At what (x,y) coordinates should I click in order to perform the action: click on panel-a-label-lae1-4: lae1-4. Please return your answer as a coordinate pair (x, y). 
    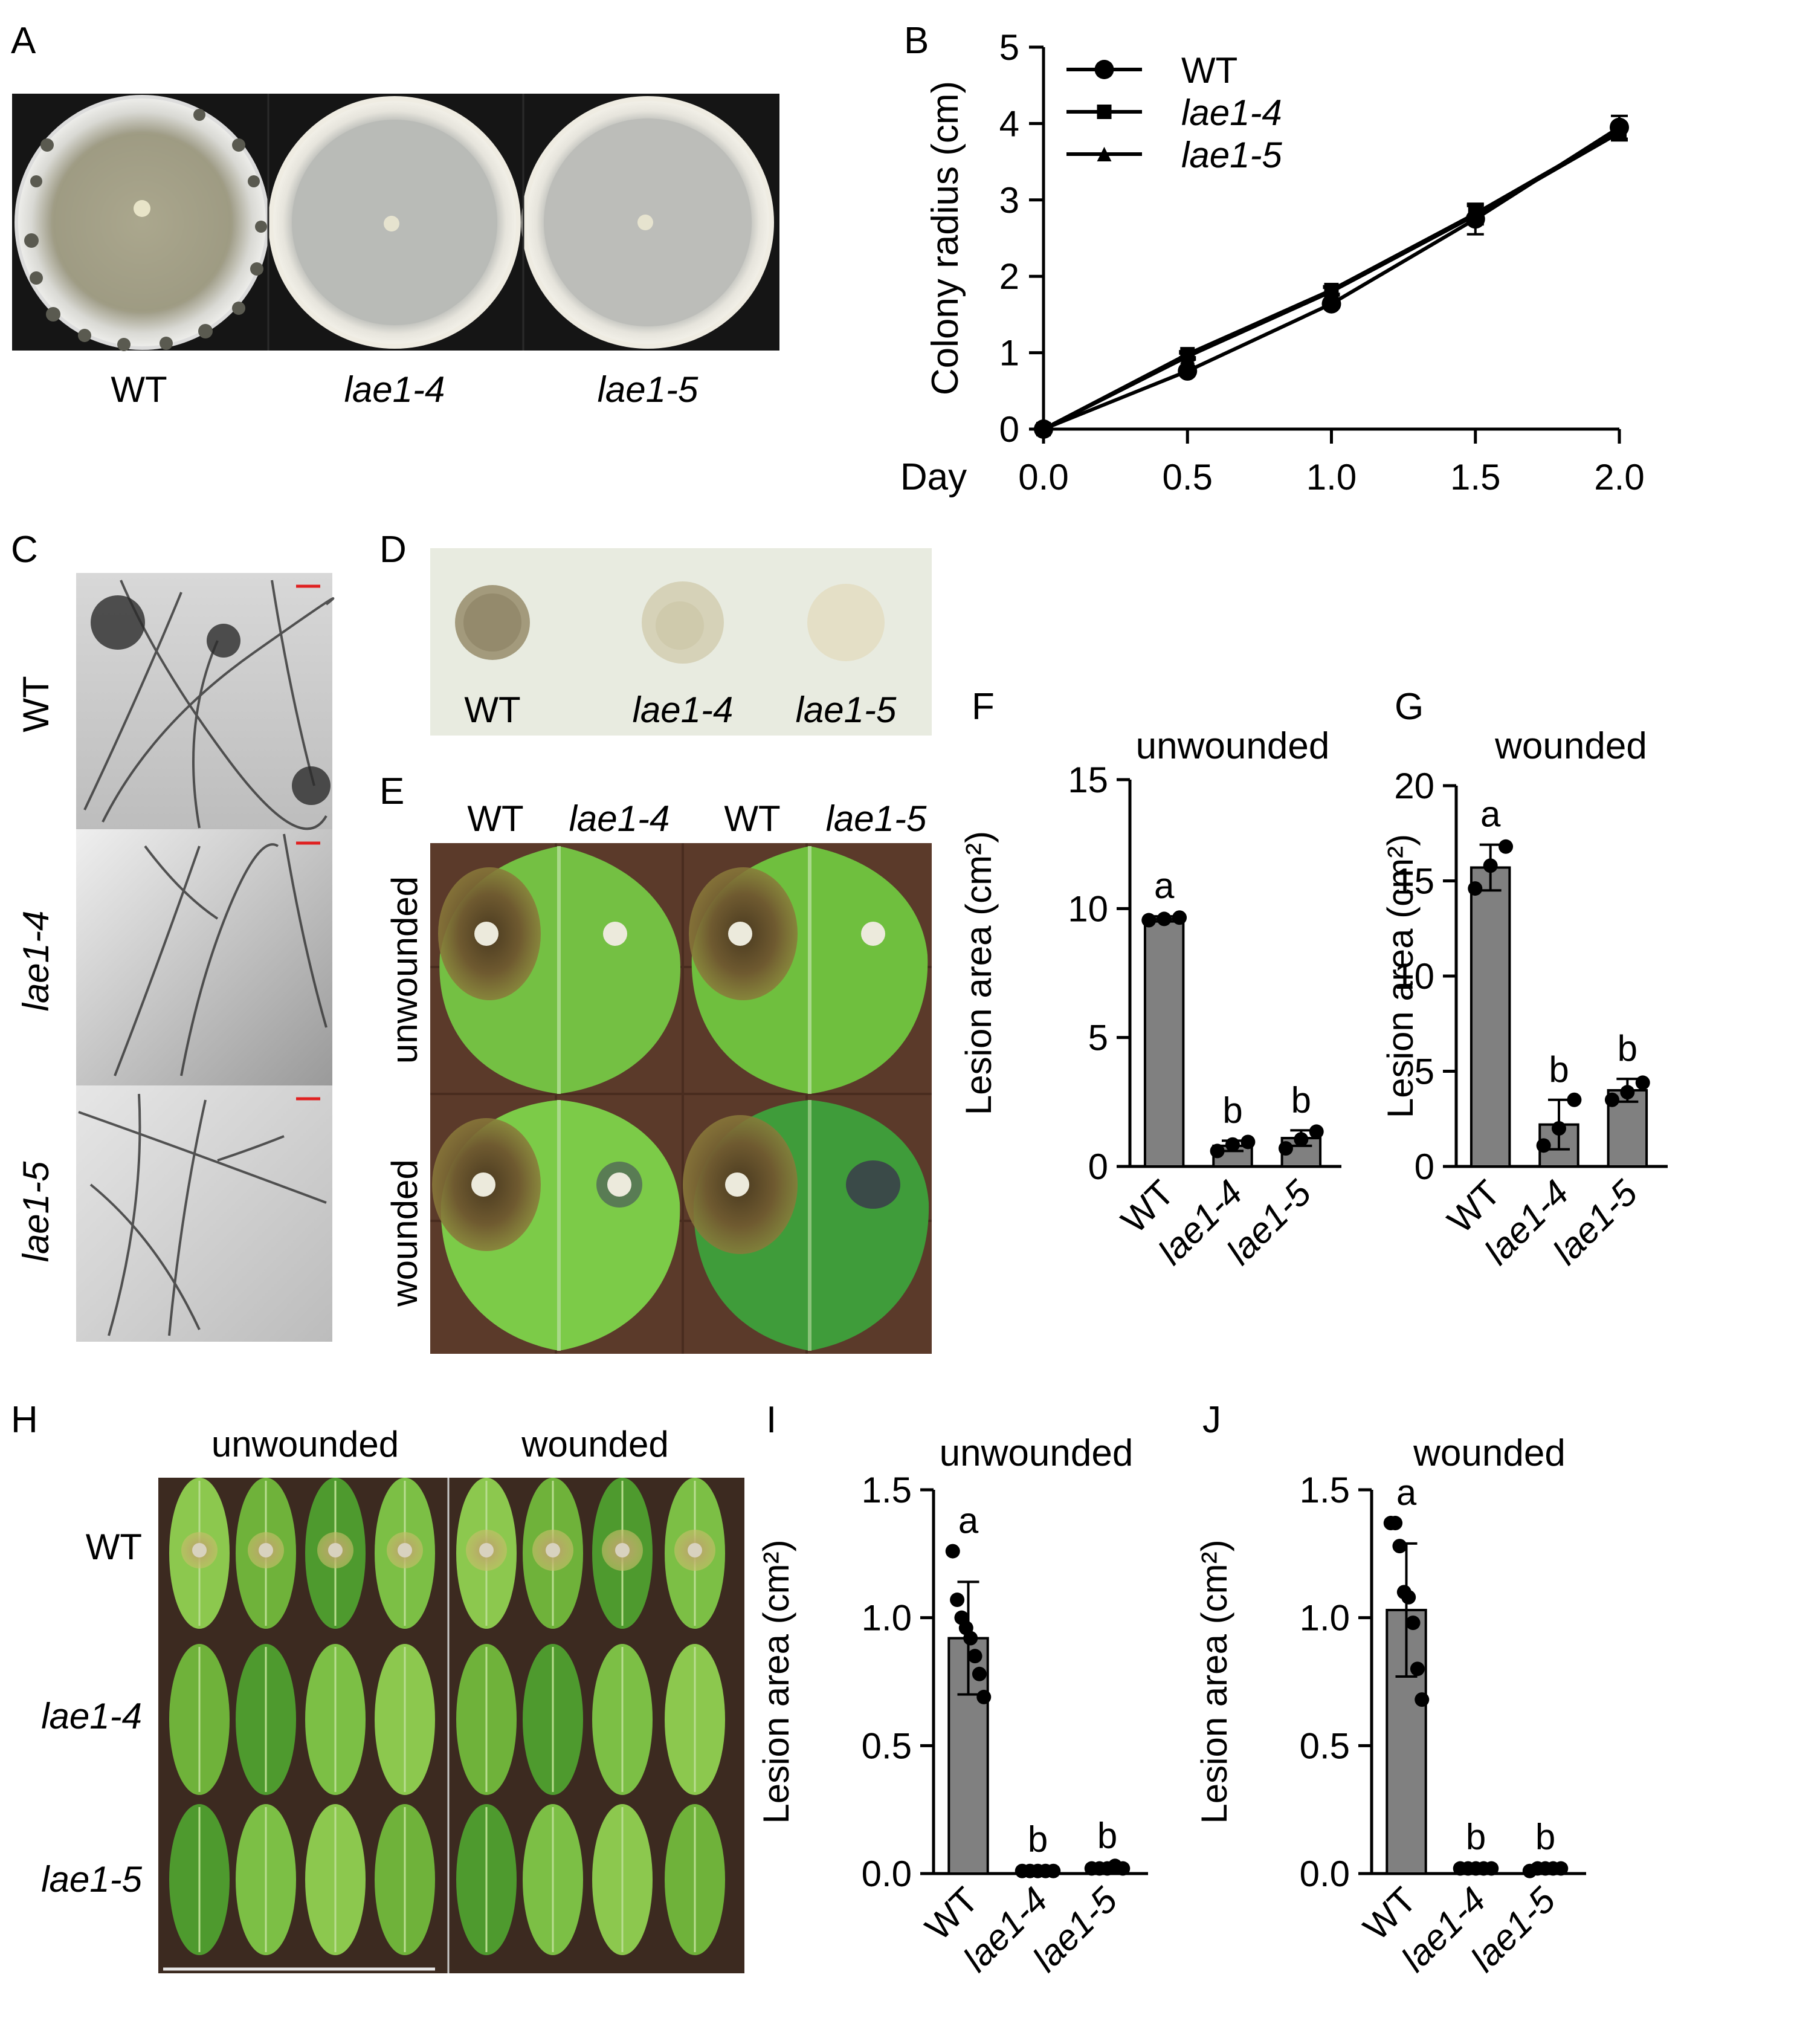
    Looking at the image, I should click on (394, 389).